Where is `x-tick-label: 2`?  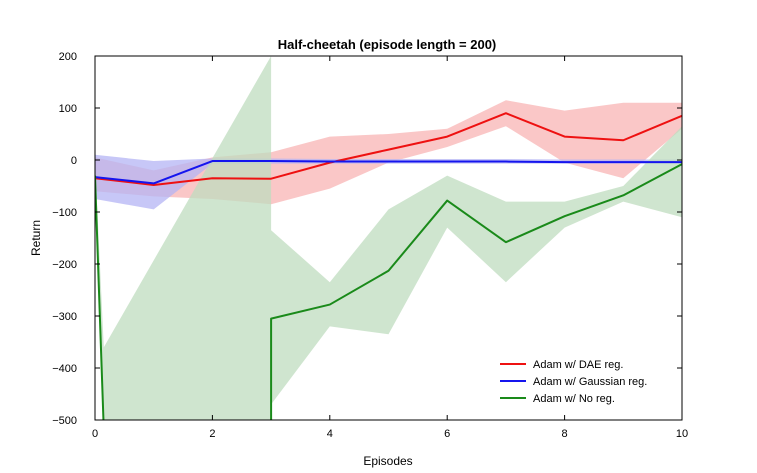
x-tick-label: 2 is located at coordinates (212, 434).